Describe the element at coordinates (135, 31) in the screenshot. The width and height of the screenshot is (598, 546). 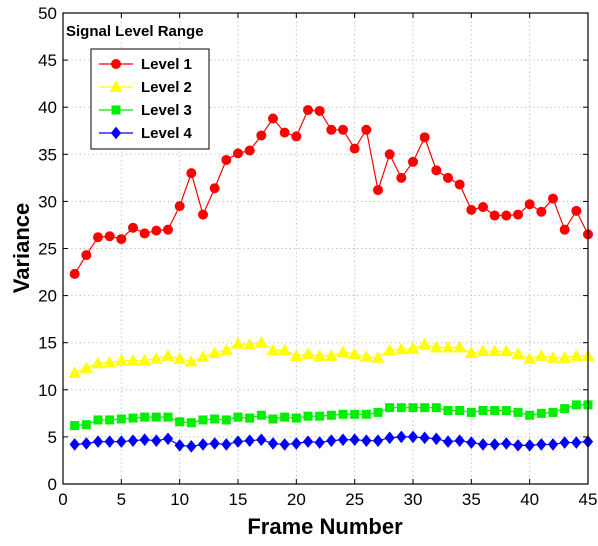
I see `annotation-text: Signal Level Range` at that location.